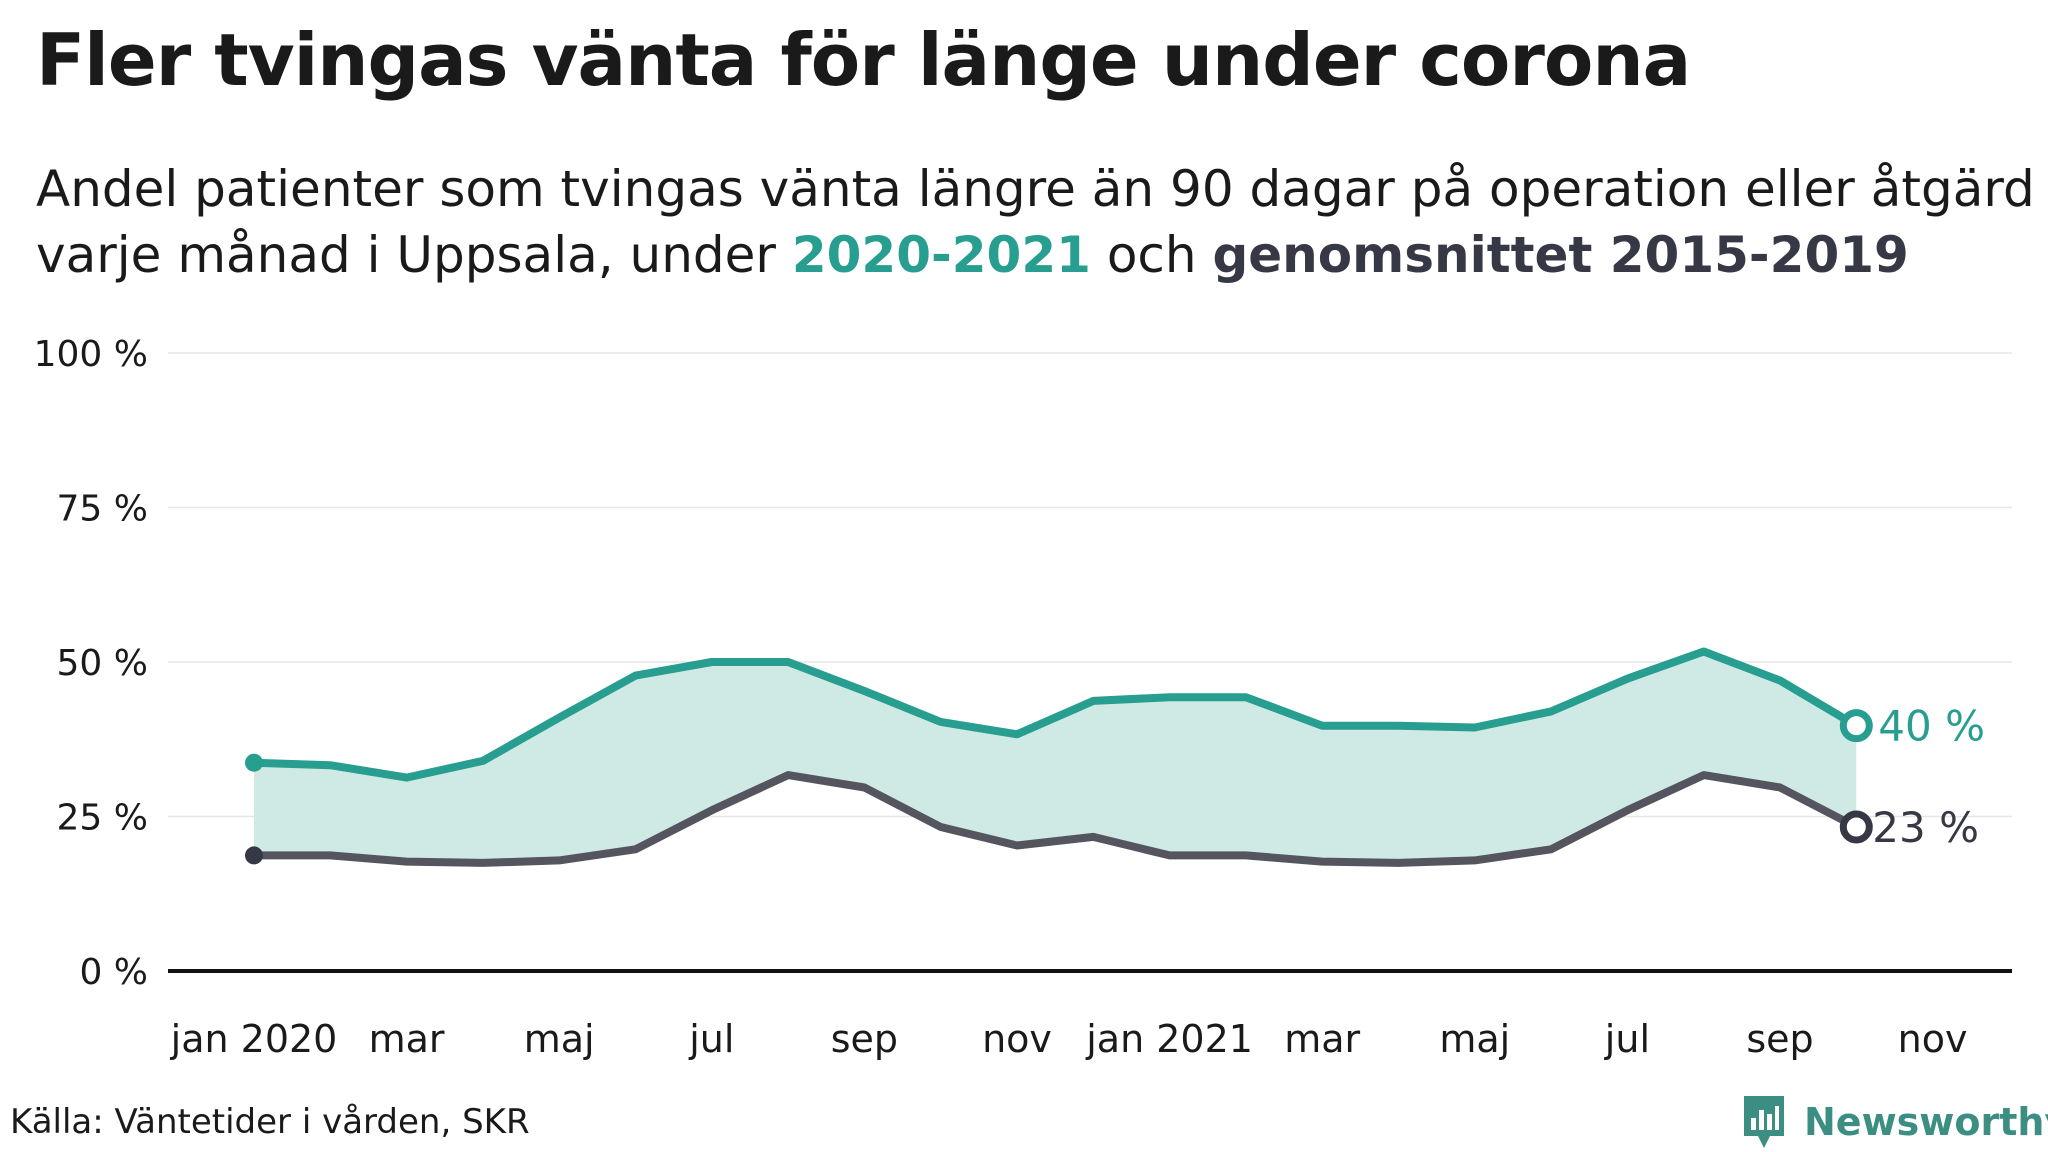 This screenshot has width=2048, height=1152. What do you see at coordinates (270, 1122) in the screenshot?
I see `source-note: Källa: Väntetider i vården, SKR` at bounding box center [270, 1122].